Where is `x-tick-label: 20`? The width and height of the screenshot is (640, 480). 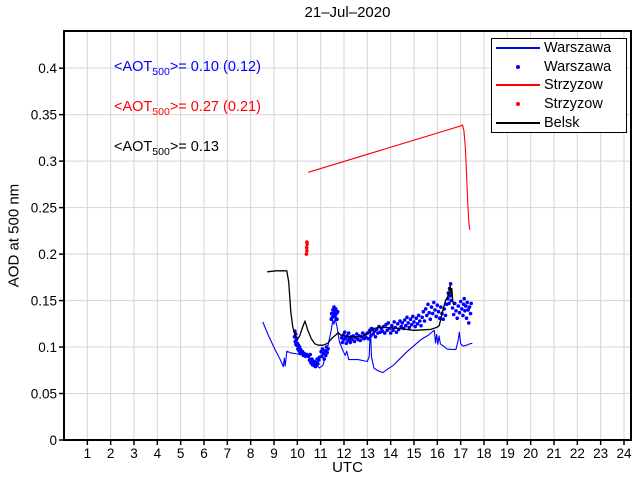 x-tick-label: 20 is located at coordinates (530, 453).